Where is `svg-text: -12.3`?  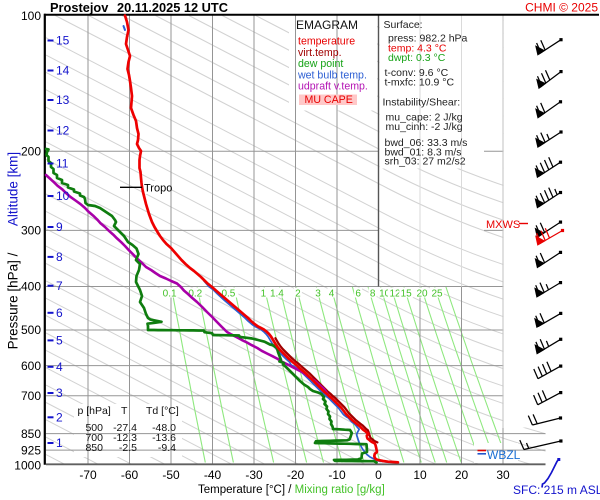
svg-text: -12.3 is located at coordinates (125, 438).